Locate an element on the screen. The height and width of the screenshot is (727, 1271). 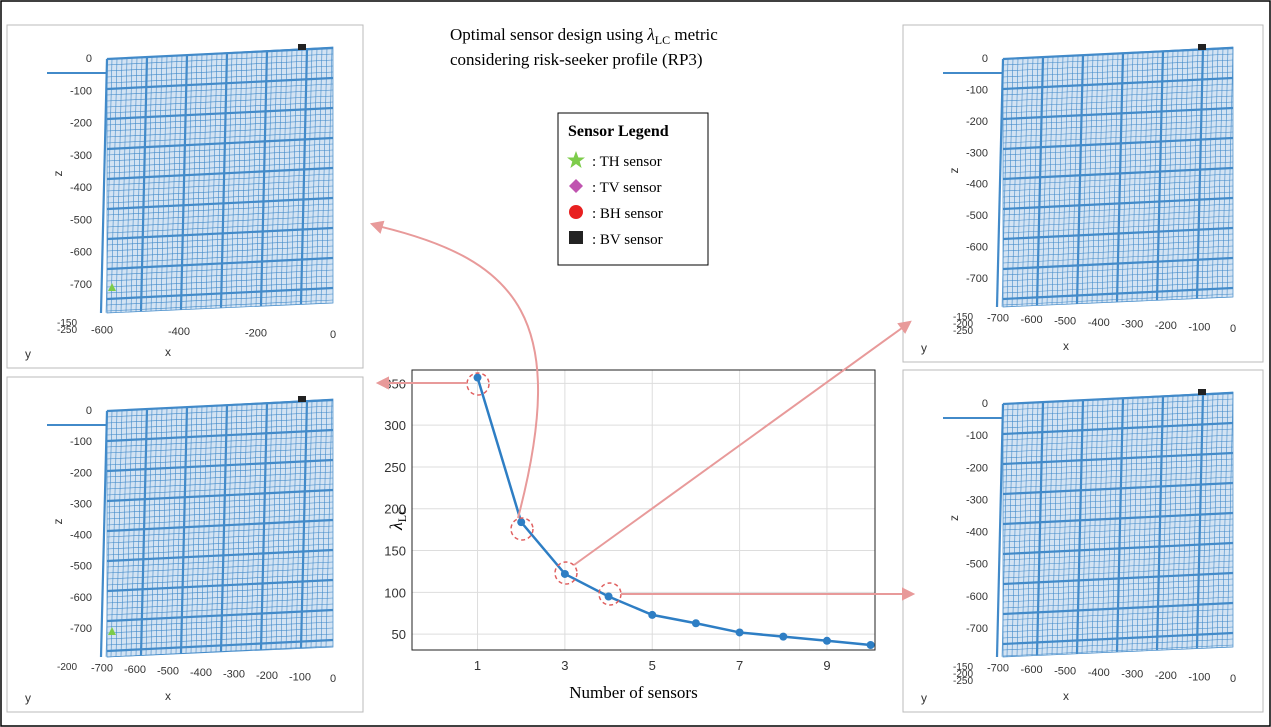
z-tick-label: 0 is located at coordinates (89, 59).